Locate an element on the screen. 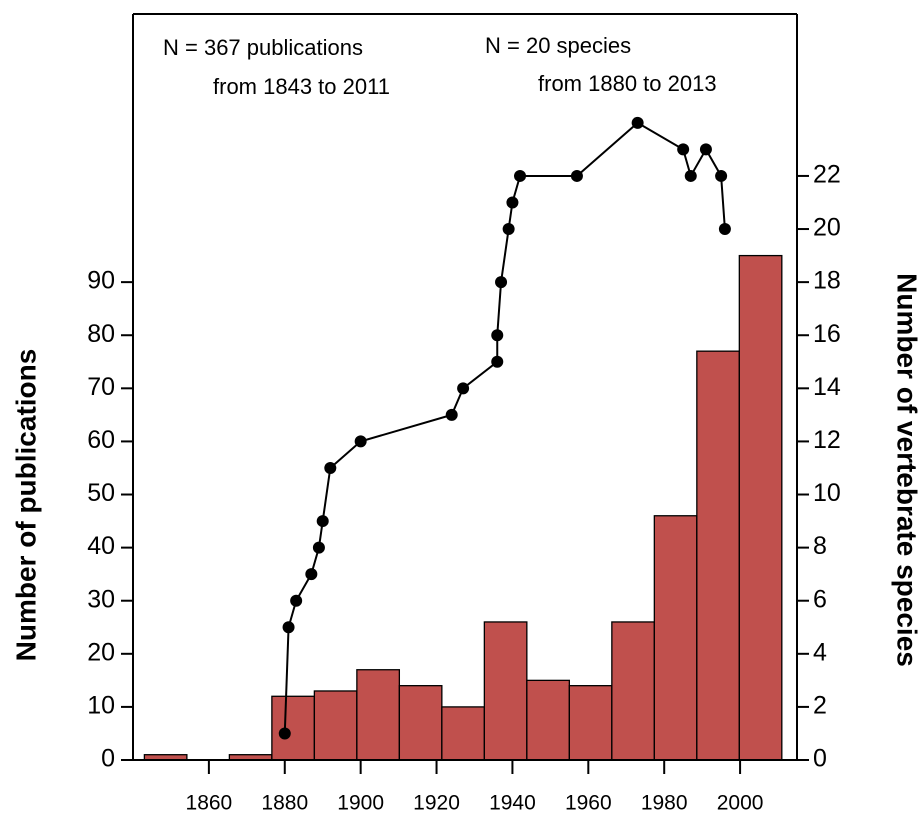 The image size is (920, 816). annotation: from 1880 to 2013 is located at coordinates (627, 83).